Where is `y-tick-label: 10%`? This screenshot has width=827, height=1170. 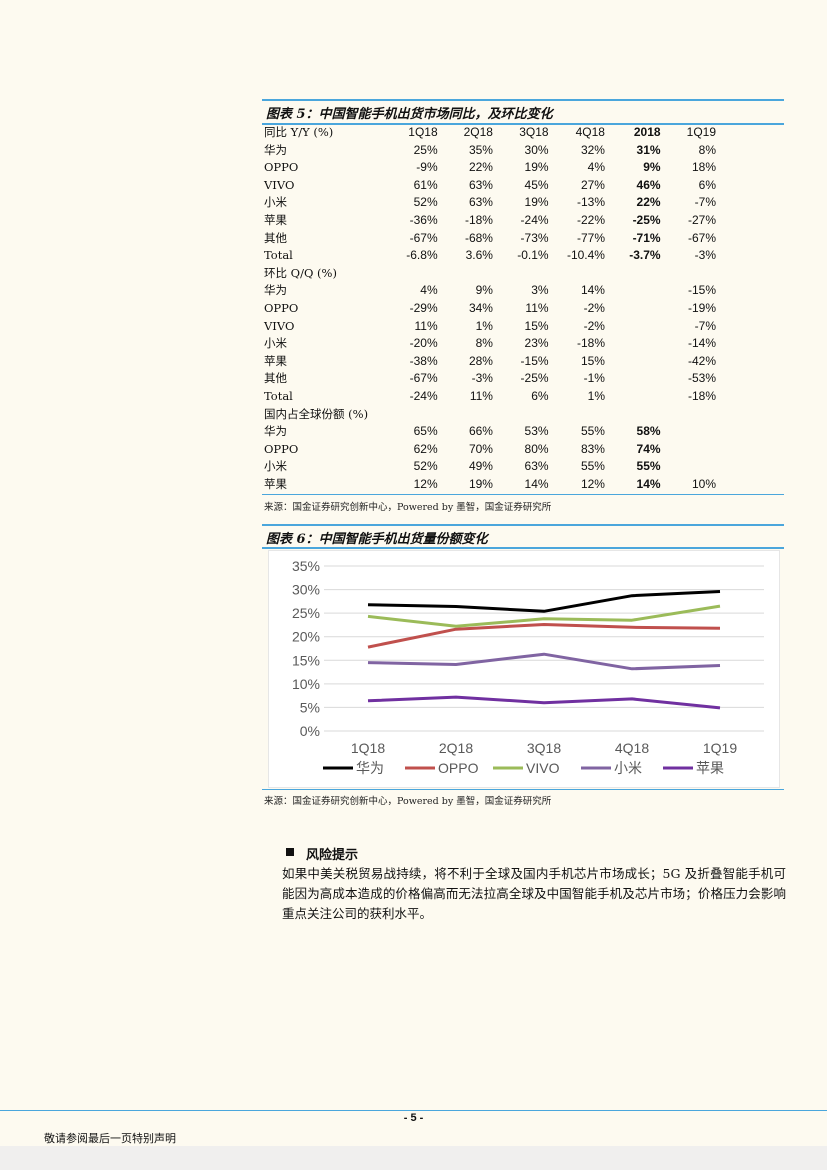
y-tick-label: 10% is located at coordinates (306, 684).